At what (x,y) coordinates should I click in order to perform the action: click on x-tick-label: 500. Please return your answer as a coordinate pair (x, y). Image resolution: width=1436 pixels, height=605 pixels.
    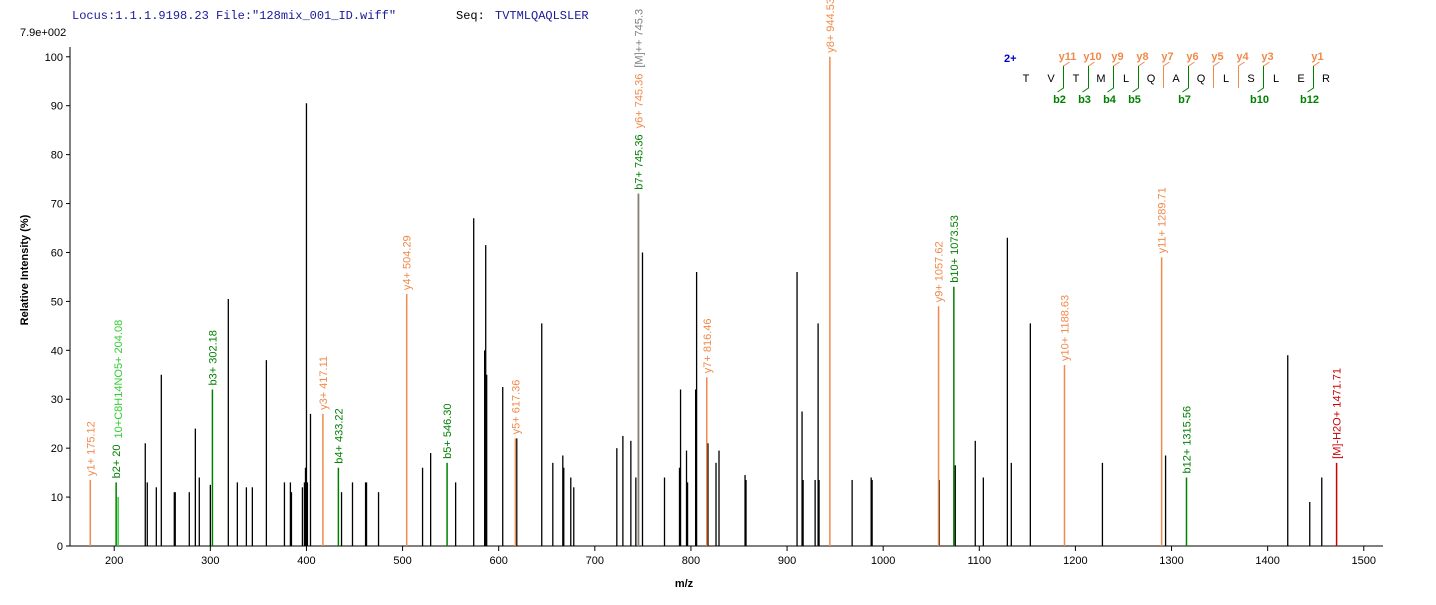
    Looking at the image, I should click on (402, 561).